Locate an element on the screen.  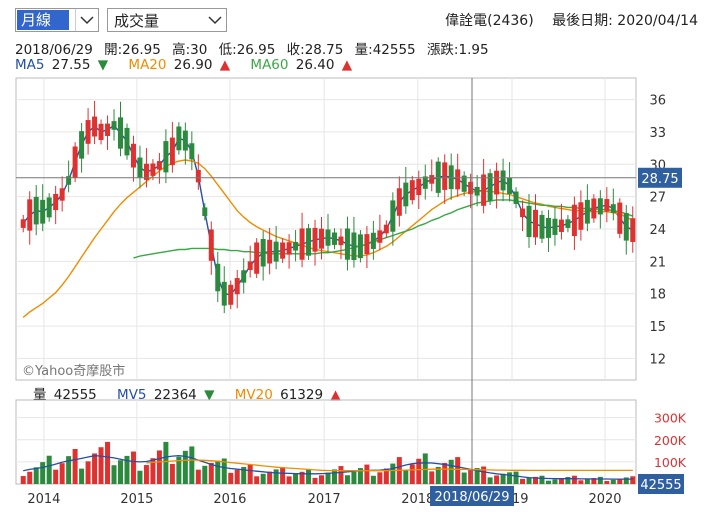
indicator-select: 成交量 is located at coordinates (167, 20).